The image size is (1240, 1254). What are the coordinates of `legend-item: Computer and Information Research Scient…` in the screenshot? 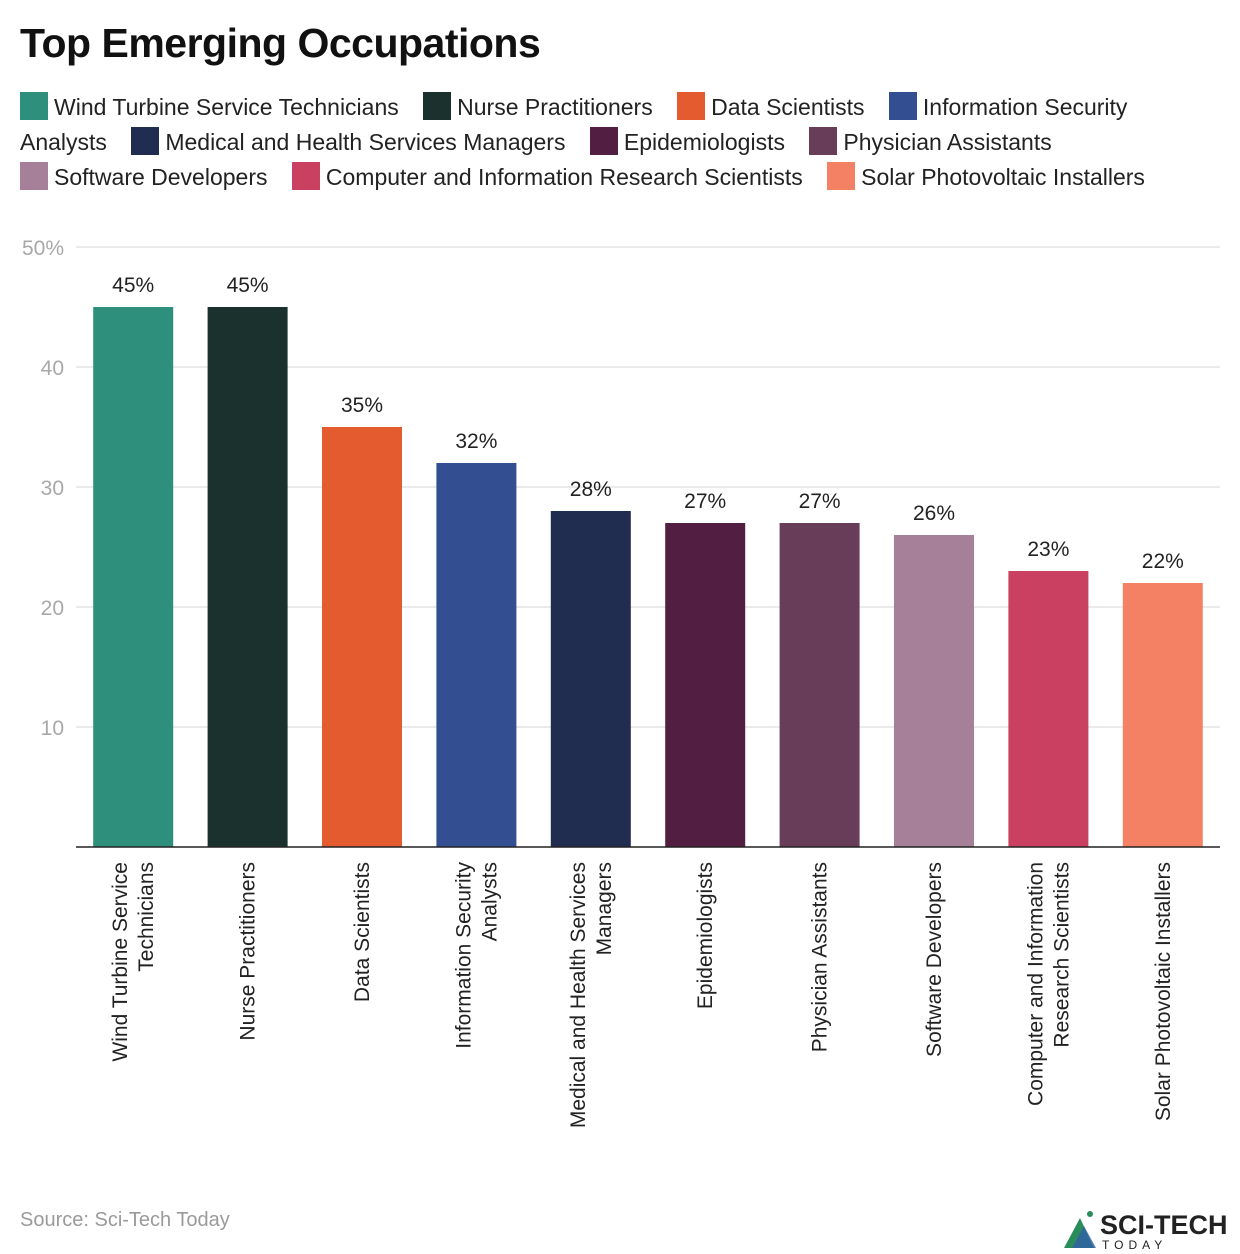 It's located at (547, 176).